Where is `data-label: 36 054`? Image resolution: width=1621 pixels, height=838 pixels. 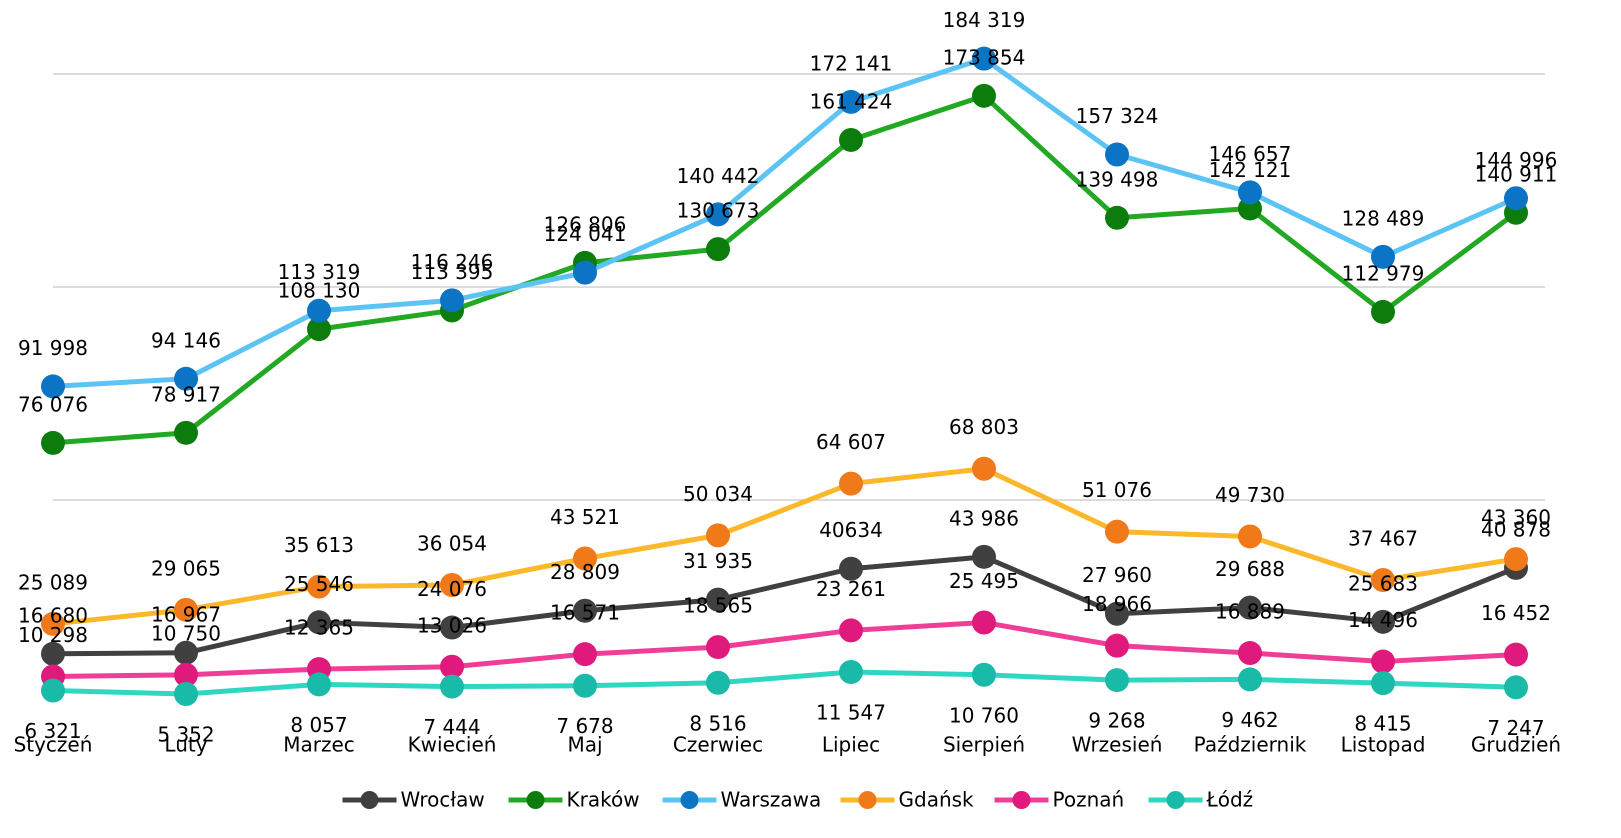 data-label: 36 054 is located at coordinates (452, 544).